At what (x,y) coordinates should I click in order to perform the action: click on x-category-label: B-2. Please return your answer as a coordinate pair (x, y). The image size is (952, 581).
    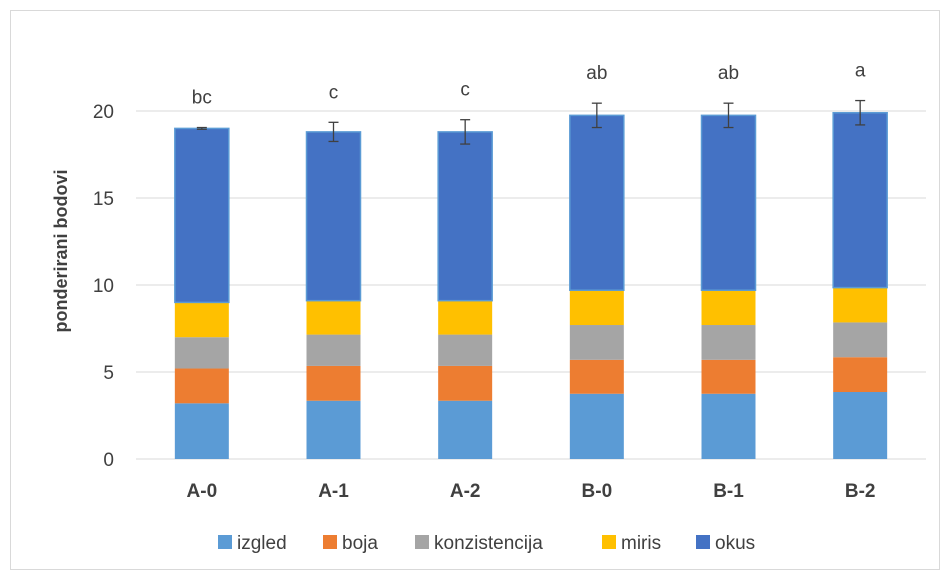
    Looking at the image, I should click on (860, 491).